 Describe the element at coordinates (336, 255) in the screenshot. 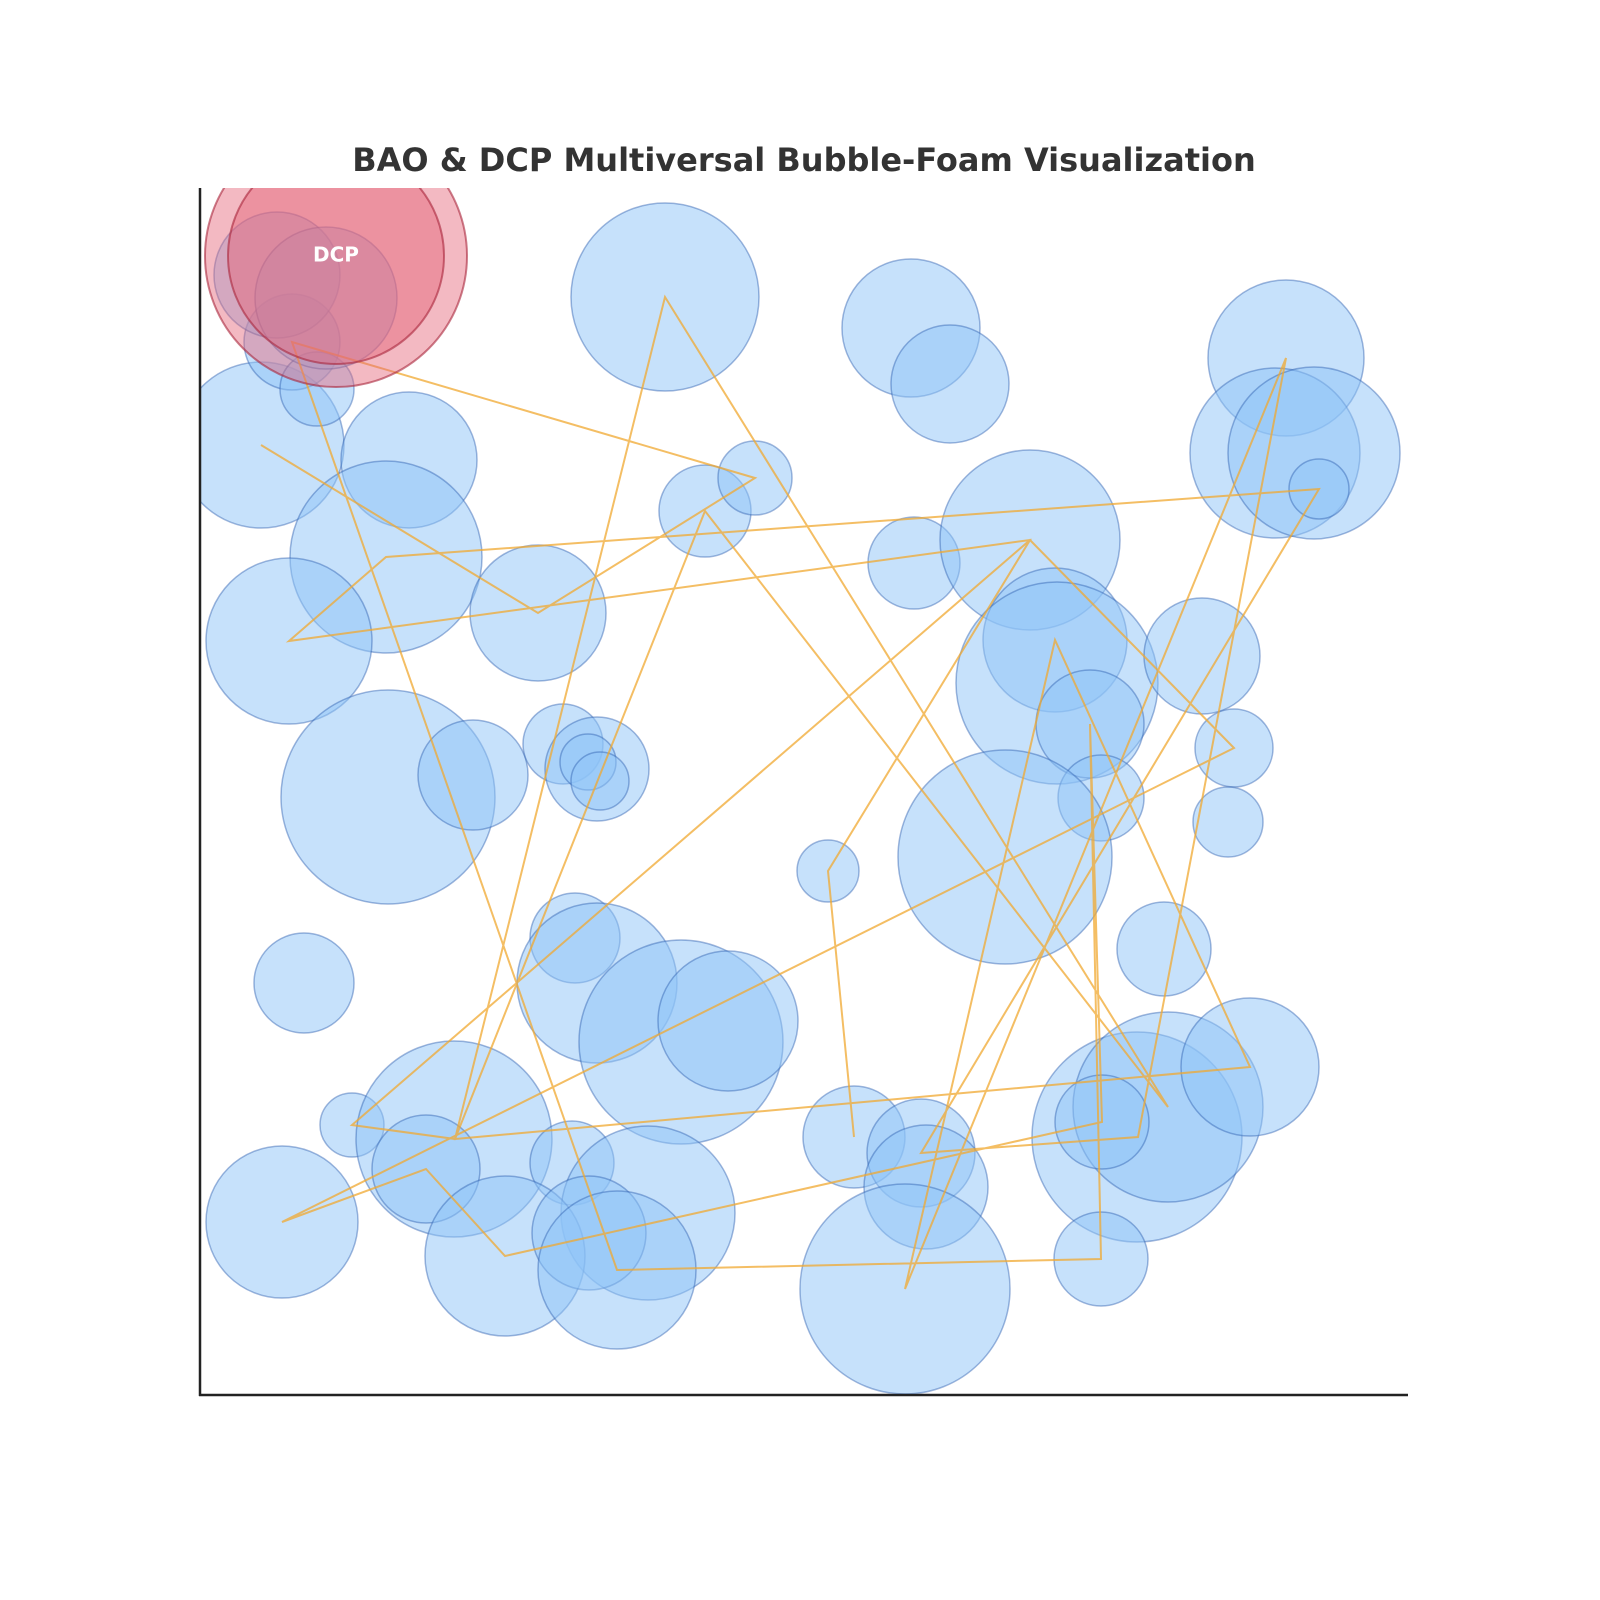

I see `highlight-label: DCP` at that location.